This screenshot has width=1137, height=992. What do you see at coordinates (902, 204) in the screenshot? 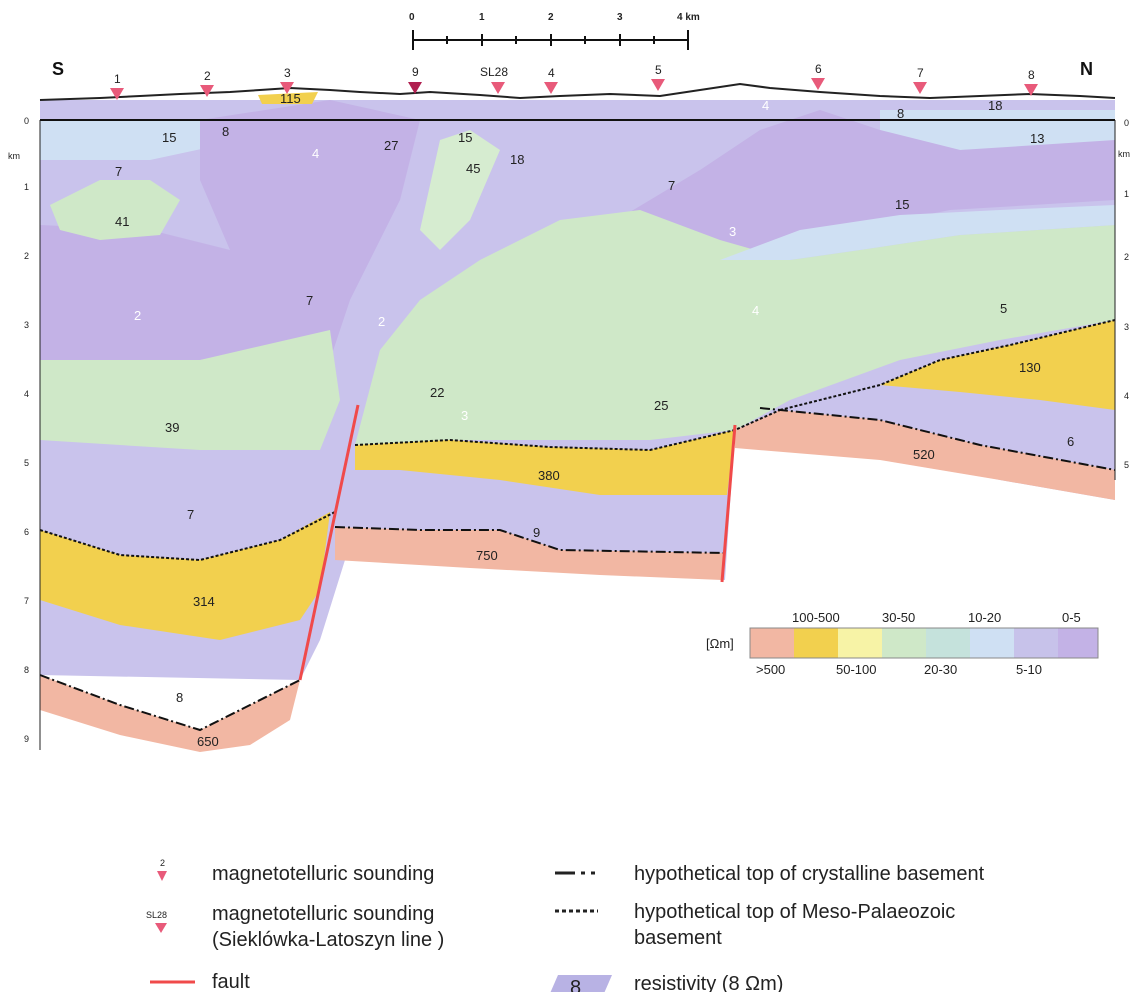
I see `res-label: 15` at bounding box center [902, 204].